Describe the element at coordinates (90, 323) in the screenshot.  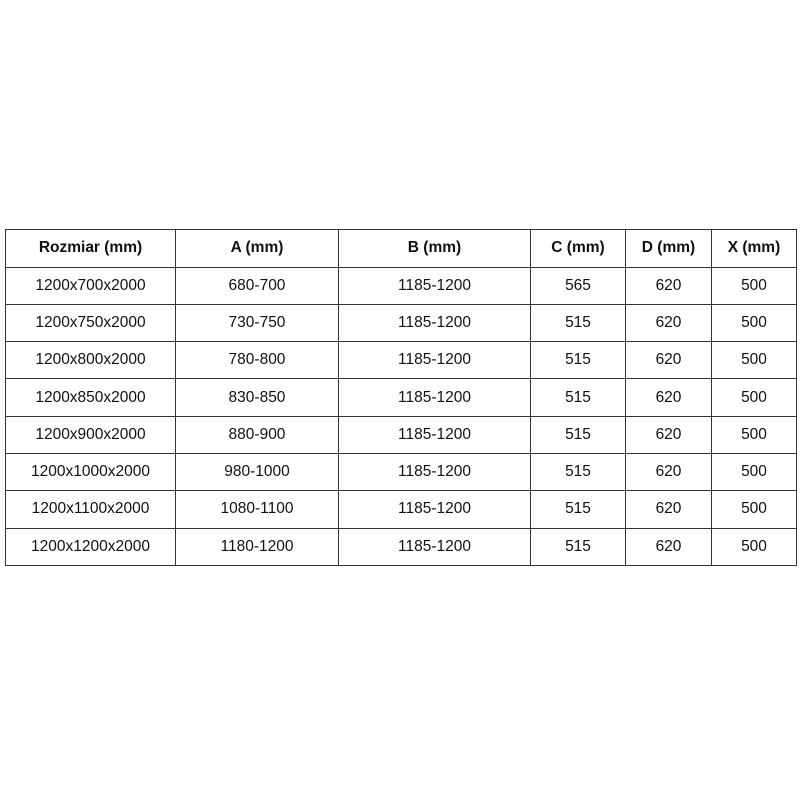
I see `cell-size: 1200x750x2000` at that location.